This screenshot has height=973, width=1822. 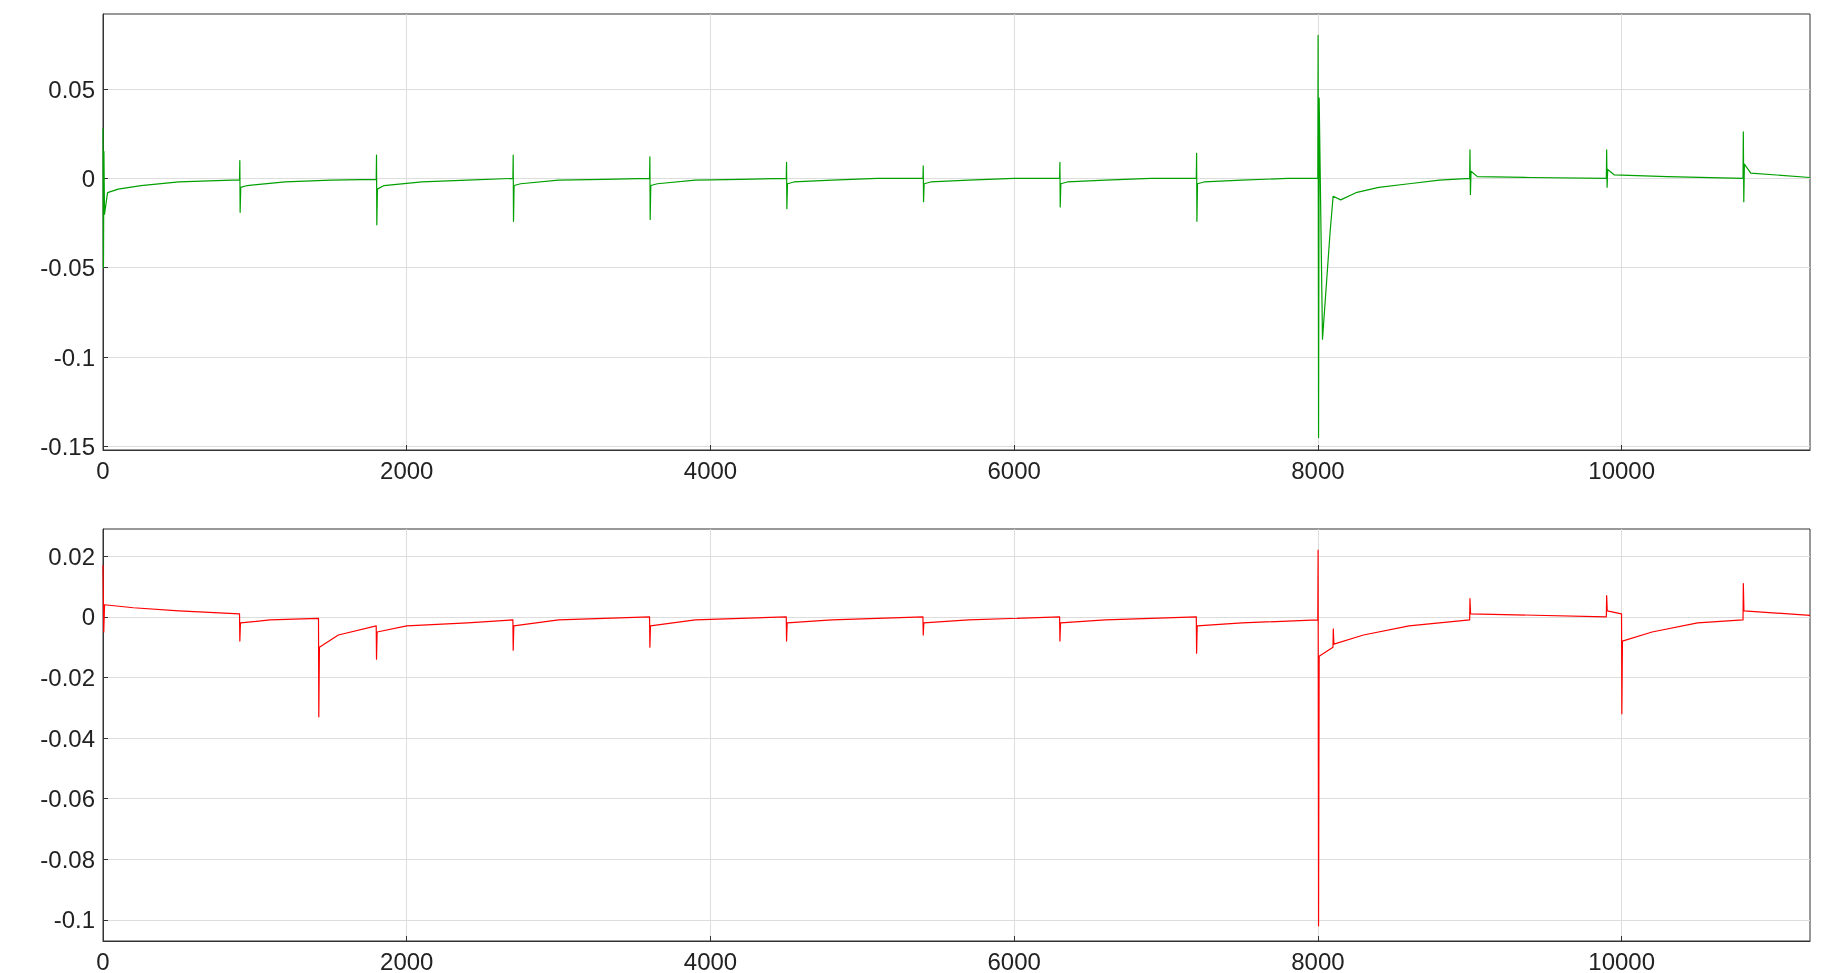 What do you see at coordinates (67, 677) in the screenshot?
I see `y-tick-label: -0.02` at bounding box center [67, 677].